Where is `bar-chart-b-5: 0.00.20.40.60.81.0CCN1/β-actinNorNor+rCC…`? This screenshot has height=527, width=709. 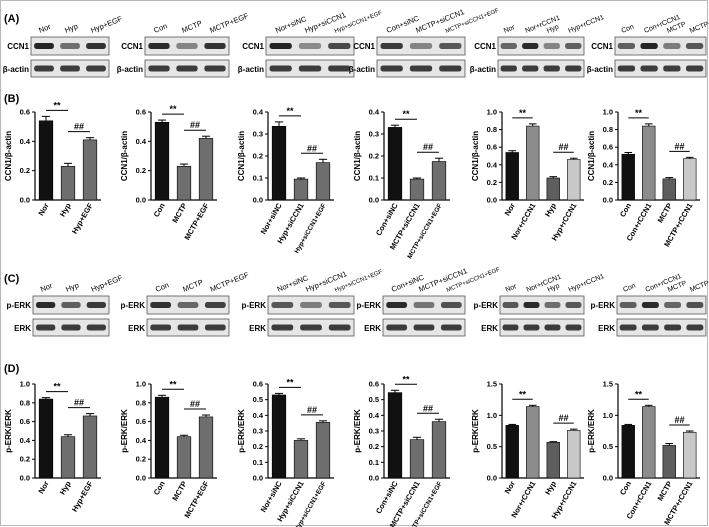
bar-chart-b-5: 0.00.20.40.60.81.0CCN1/β-actinNorNor+rCC… is located at coordinates (527, 175).